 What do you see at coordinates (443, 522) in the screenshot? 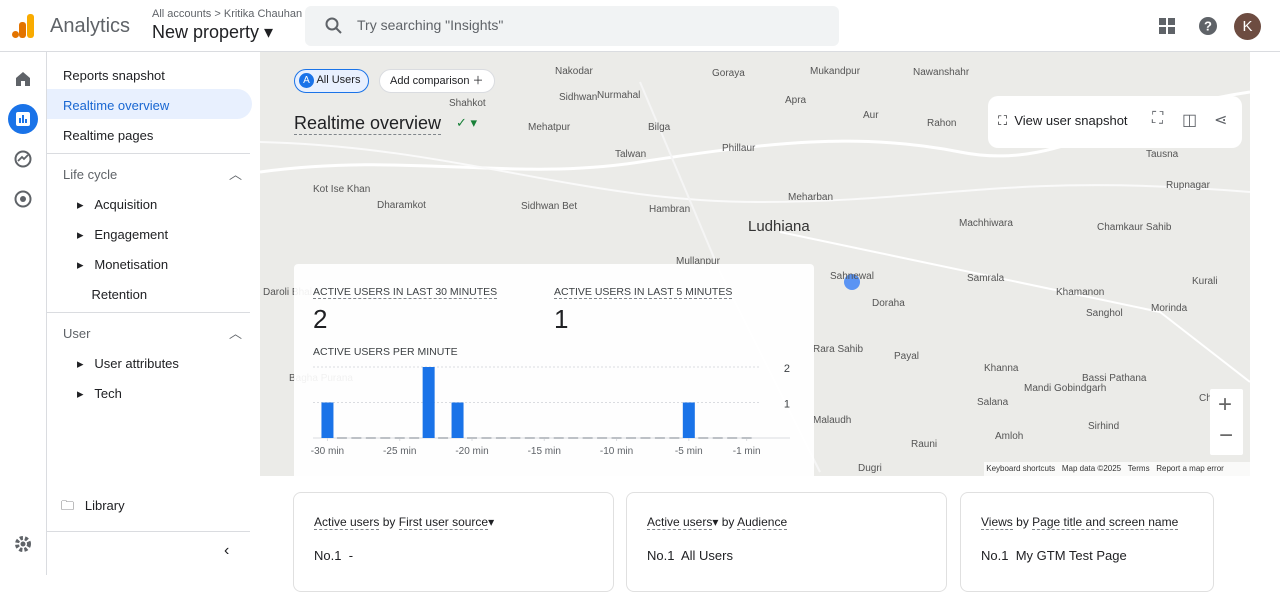
I see `card-dimension: First user source` at bounding box center [443, 522].